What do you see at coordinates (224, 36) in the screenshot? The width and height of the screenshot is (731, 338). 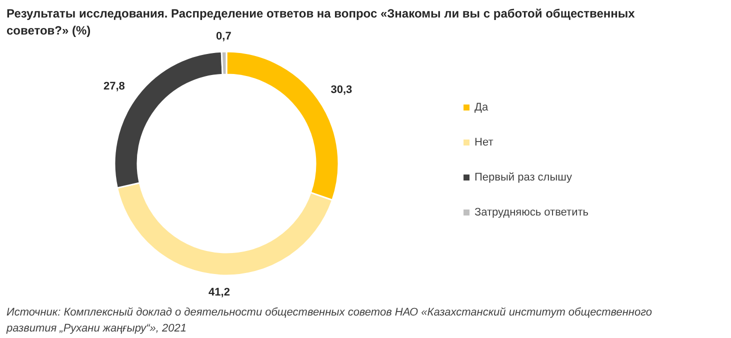 I see `data-label: 0,7` at bounding box center [224, 36].